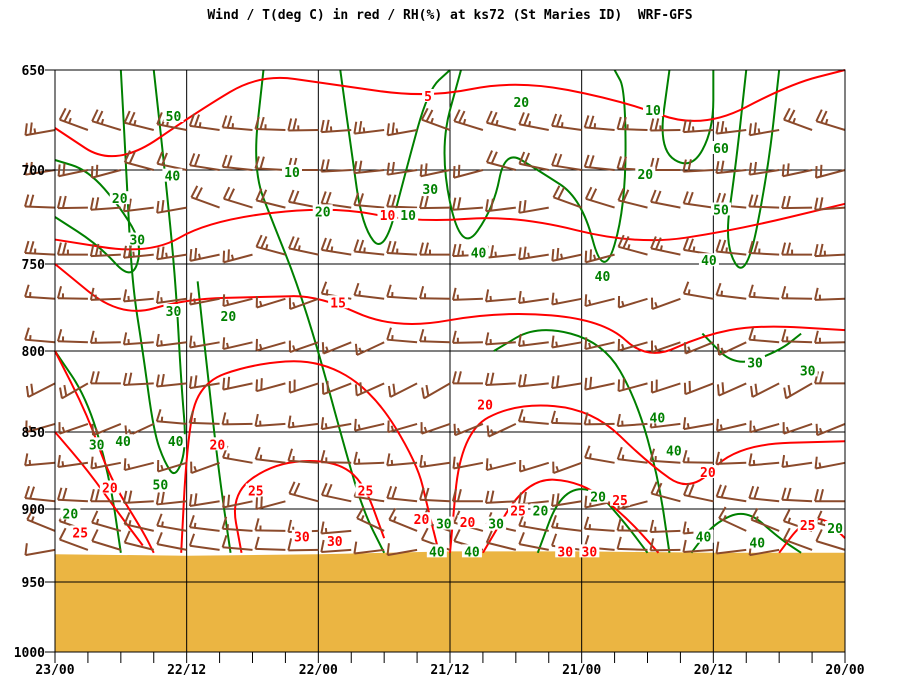 The height and width of the screenshot is (700, 900). I want to click on rh-contour-label: 30, so click(755, 363).